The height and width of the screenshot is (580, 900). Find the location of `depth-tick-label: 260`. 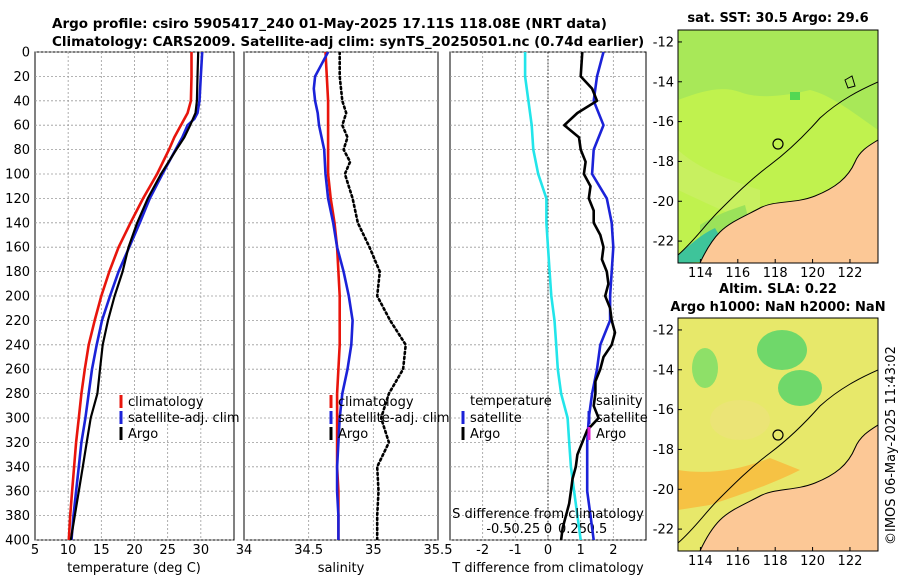

depth-tick-label: 260 is located at coordinates (17, 370).